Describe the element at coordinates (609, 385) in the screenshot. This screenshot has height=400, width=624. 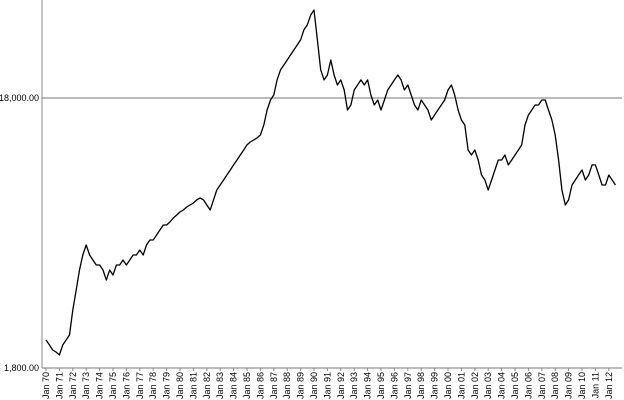
I see `x-tick-label: Jan 12` at that location.